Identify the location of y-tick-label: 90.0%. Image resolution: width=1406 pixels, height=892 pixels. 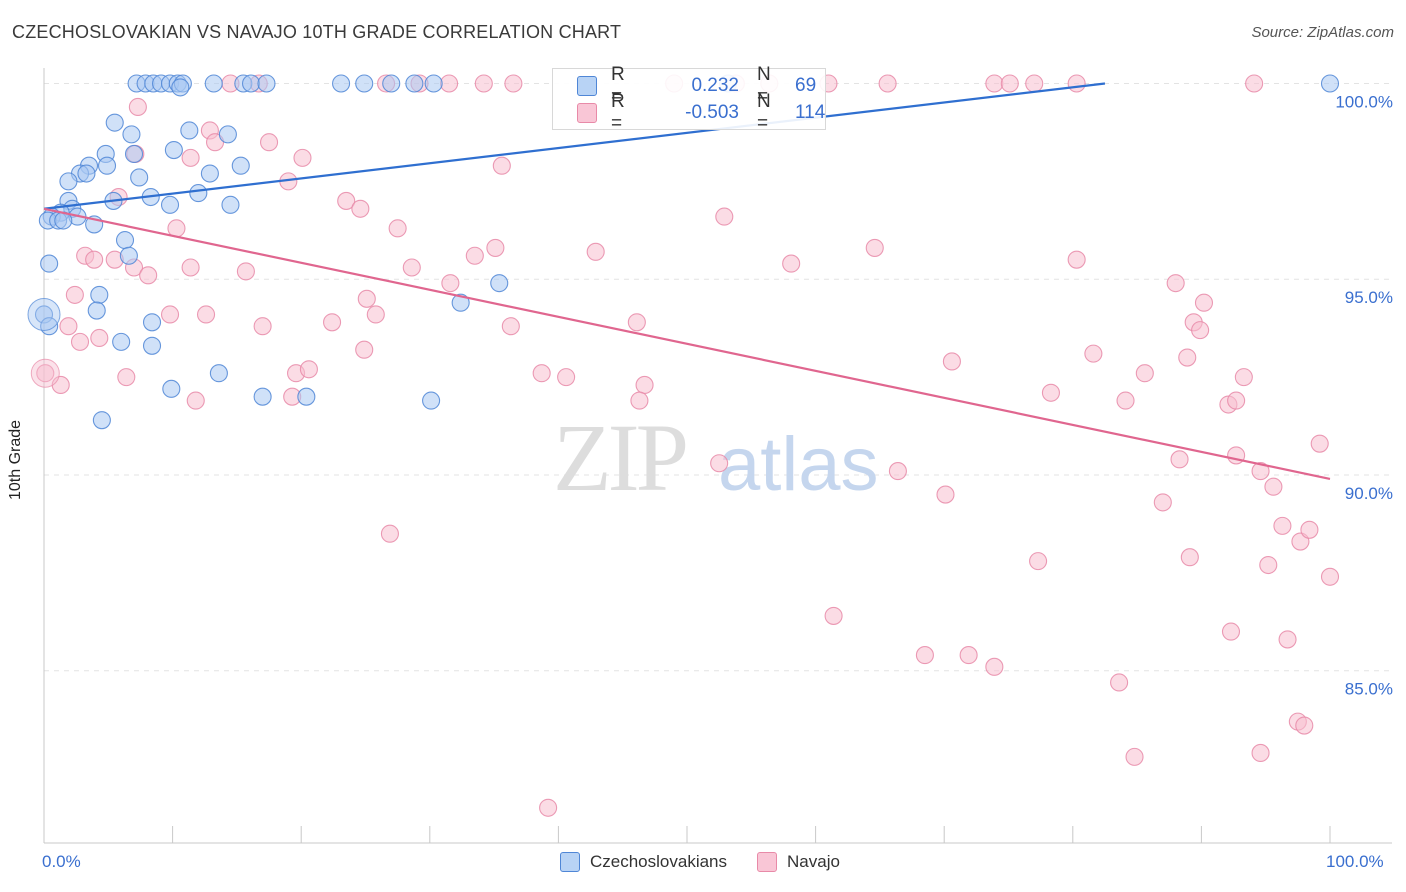
(1369, 493).